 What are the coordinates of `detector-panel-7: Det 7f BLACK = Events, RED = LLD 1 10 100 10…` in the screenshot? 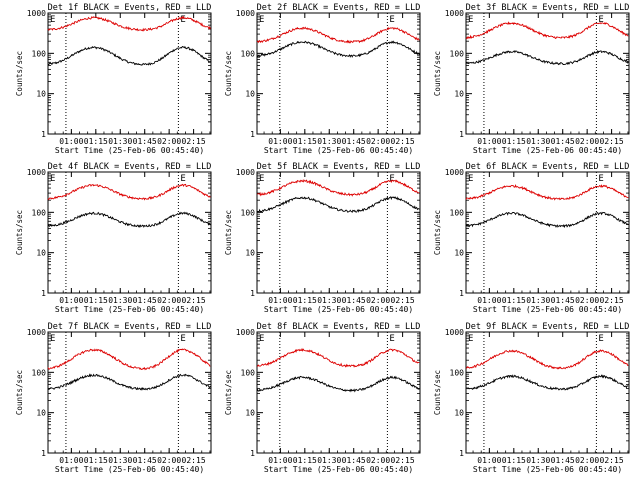 It's located at (113, 398).